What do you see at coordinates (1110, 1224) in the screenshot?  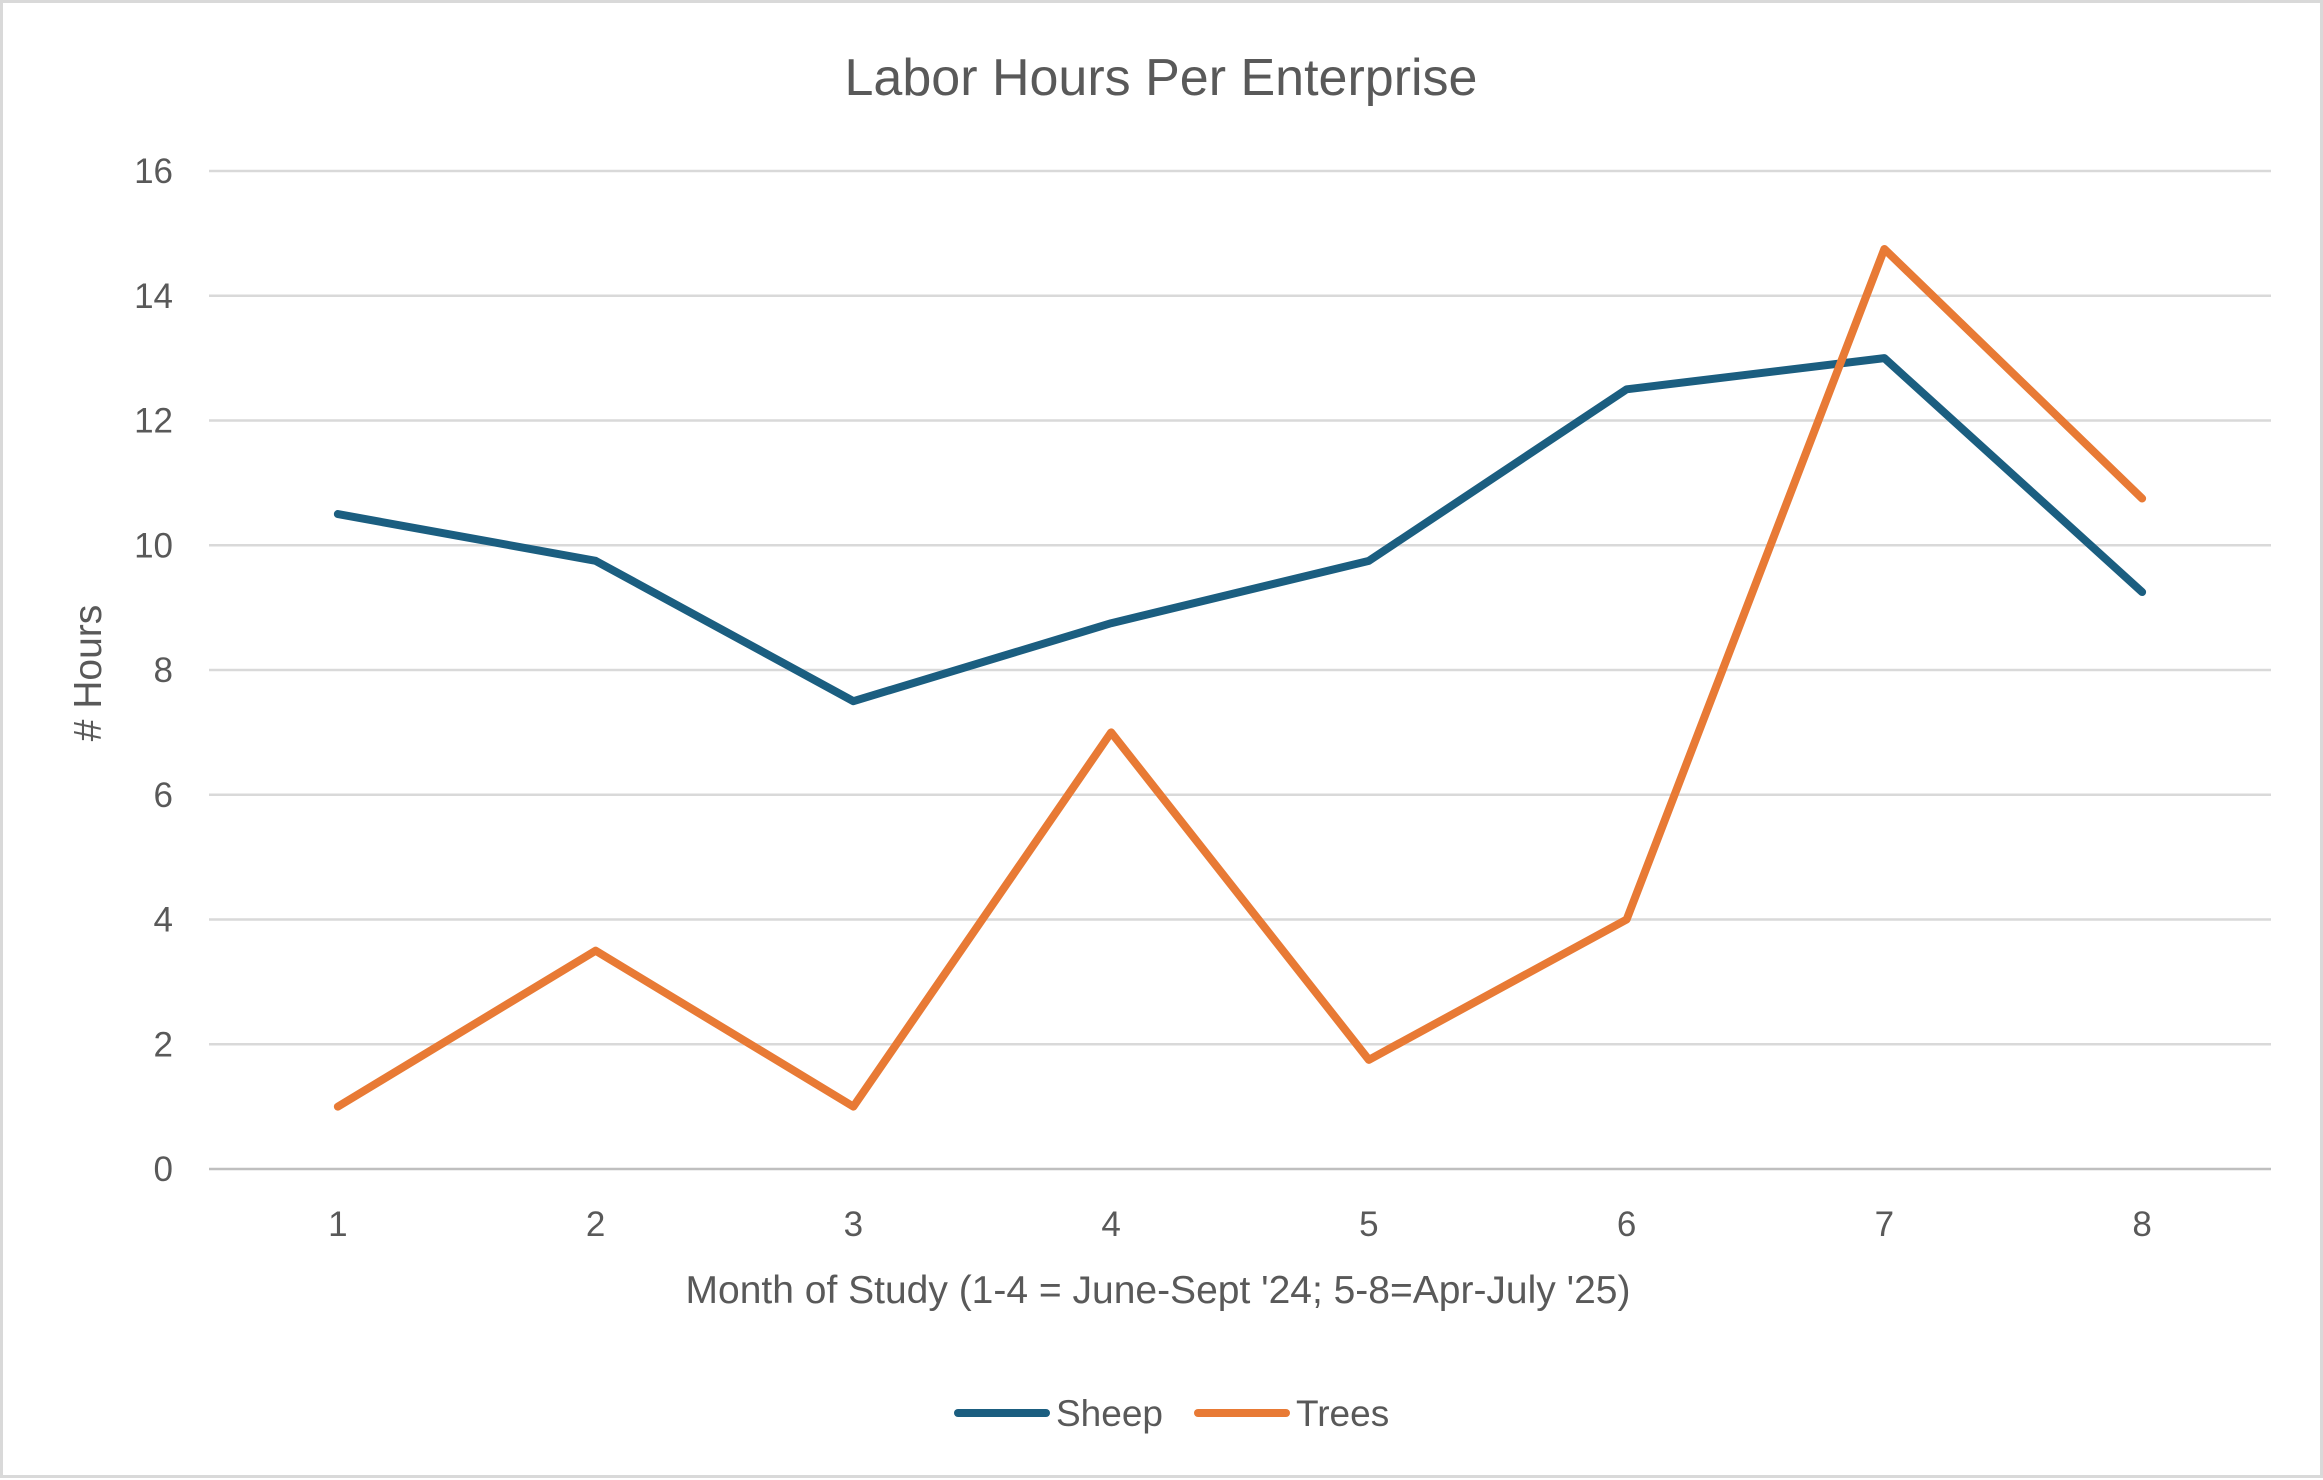 I see `x-tick-label: 4` at bounding box center [1110, 1224].